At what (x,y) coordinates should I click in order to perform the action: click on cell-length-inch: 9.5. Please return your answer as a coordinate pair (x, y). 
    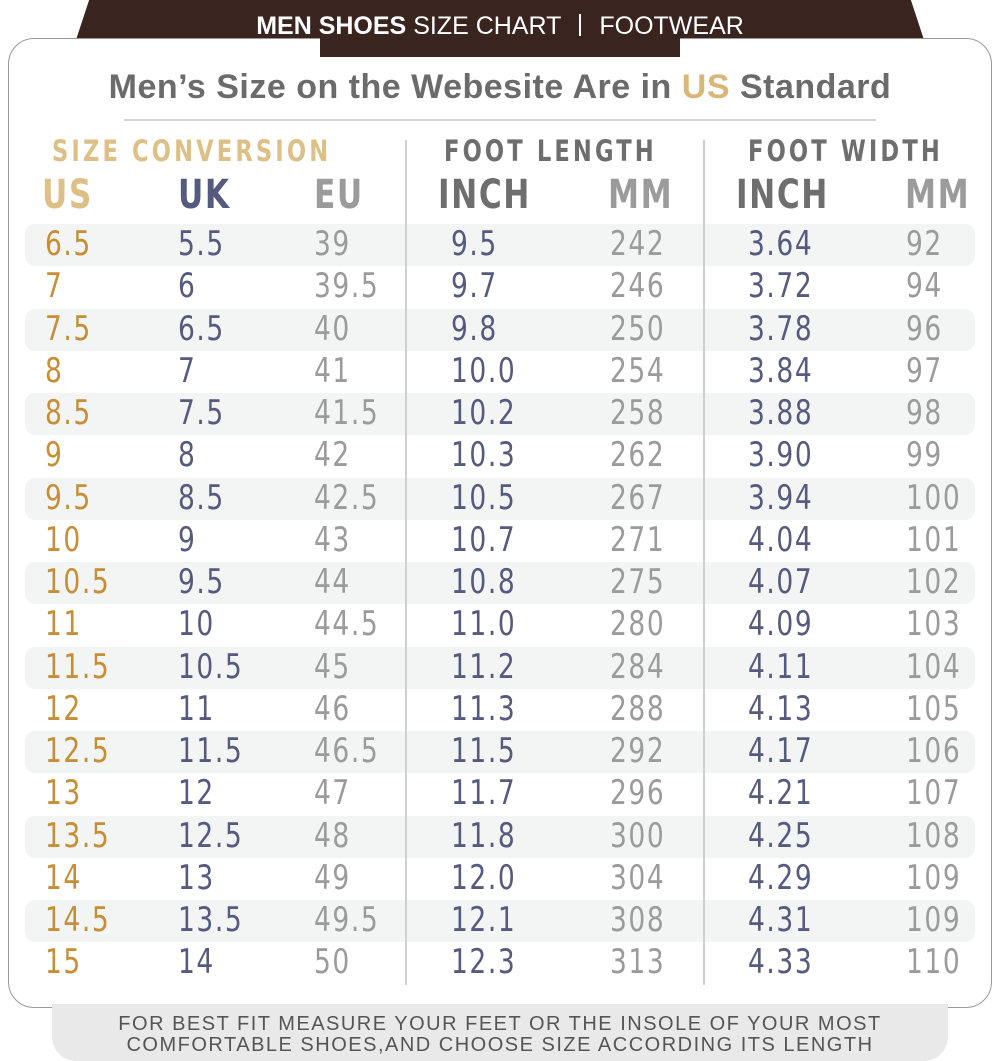
    Looking at the image, I should click on (474, 244).